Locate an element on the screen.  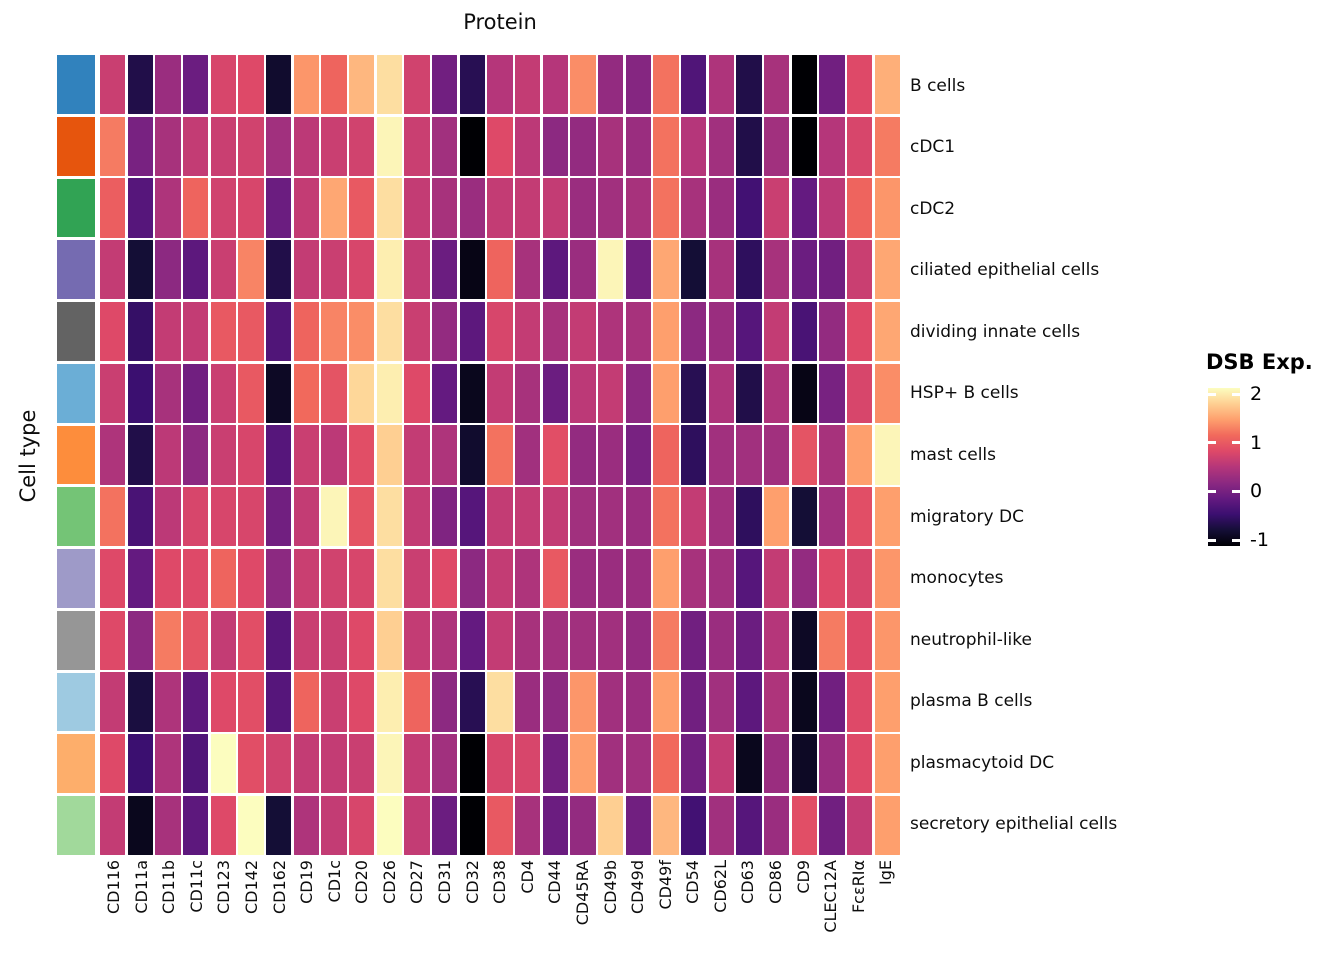
column-label: CD54 is located at coordinates (693, 909).